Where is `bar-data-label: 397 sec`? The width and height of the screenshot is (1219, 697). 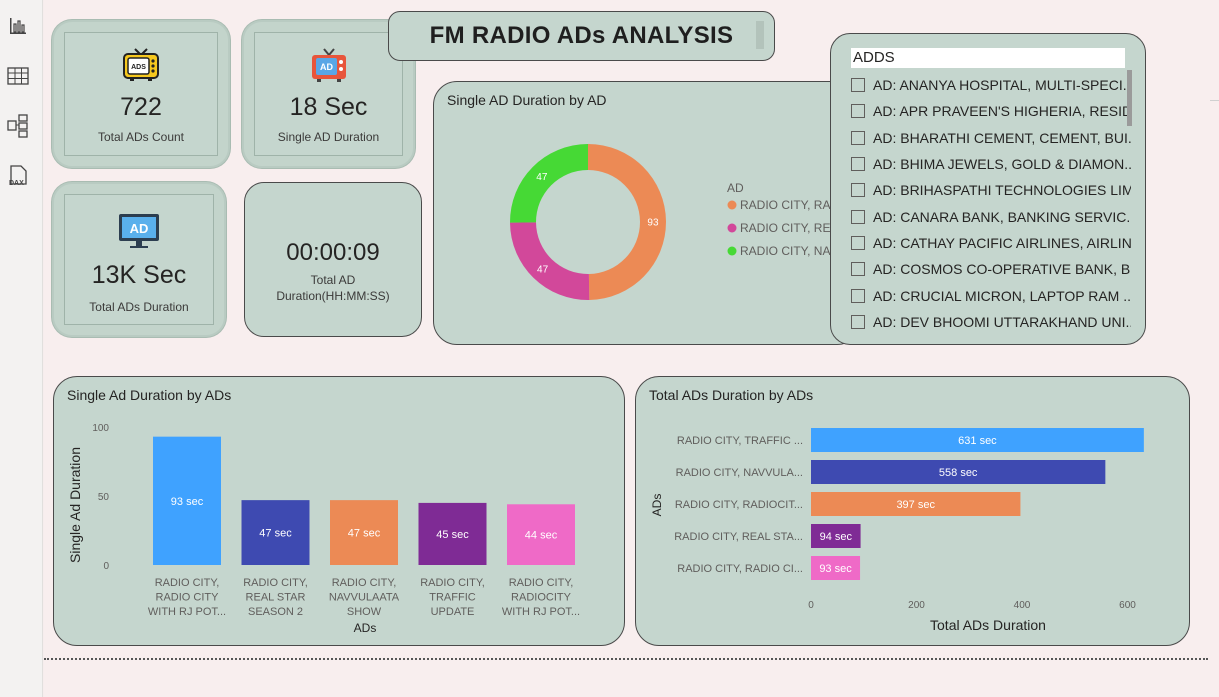
bar-data-label: 397 sec is located at coordinates (915, 505).